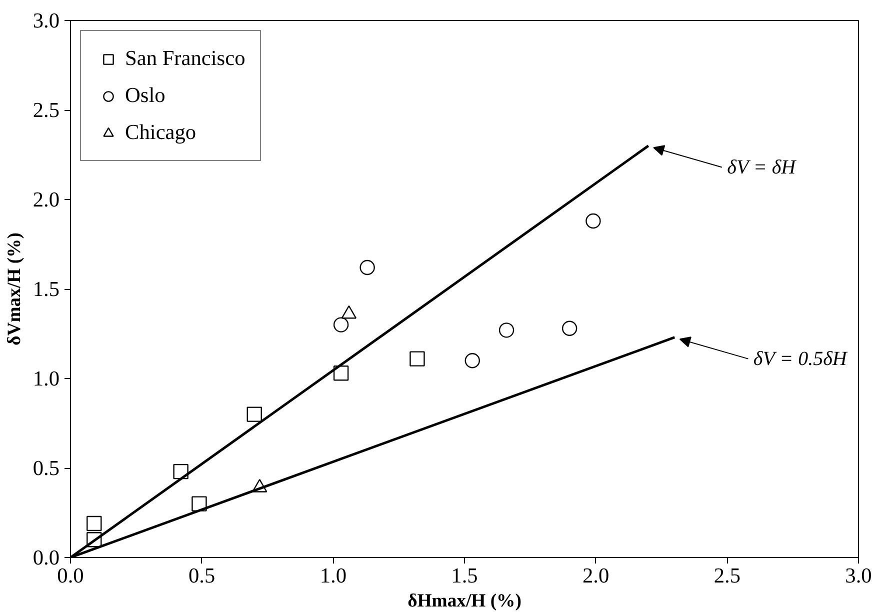  Describe the element at coordinates (70, 576) in the screenshot. I see `x-tick-label: 0.0` at that location.